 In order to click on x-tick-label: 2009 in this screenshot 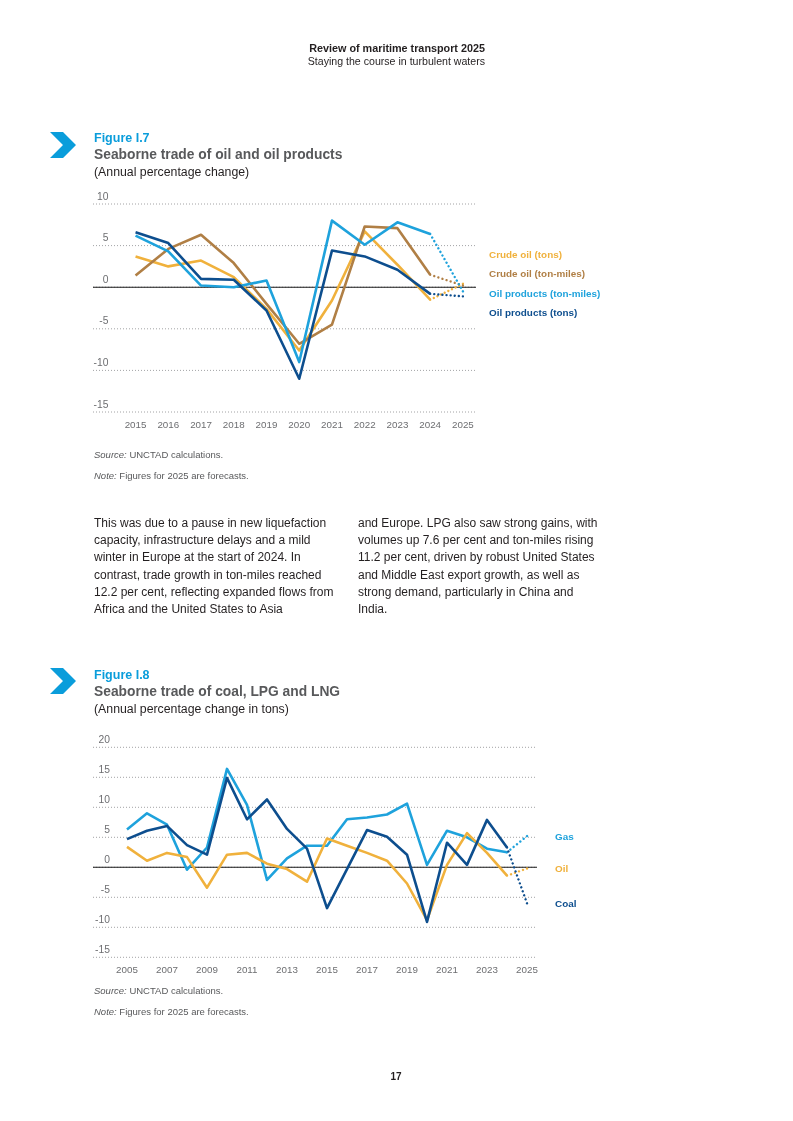, I will do `click(207, 969)`.